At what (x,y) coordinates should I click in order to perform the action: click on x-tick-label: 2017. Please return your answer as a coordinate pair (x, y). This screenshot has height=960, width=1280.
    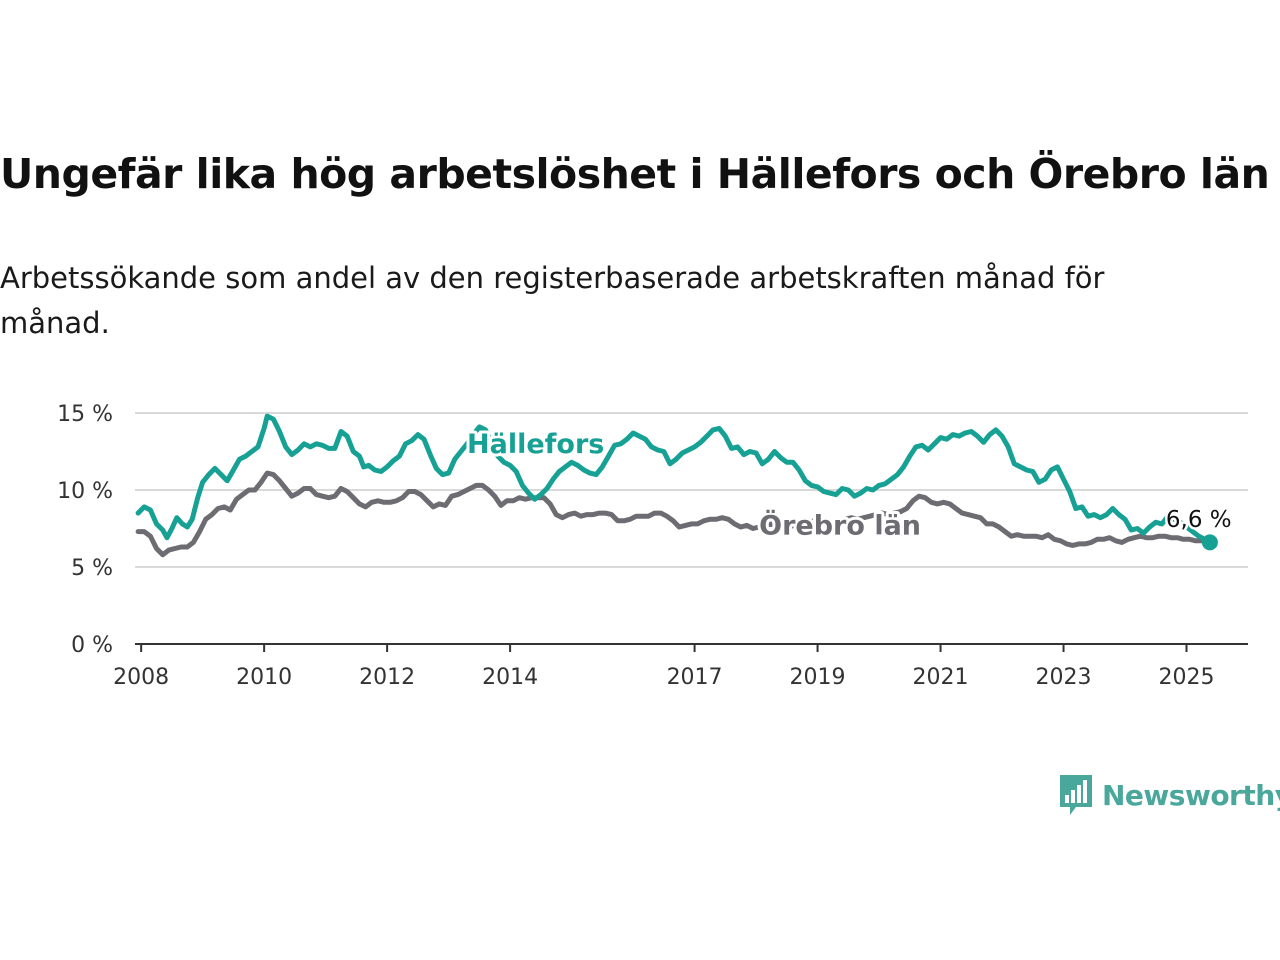
    Looking at the image, I should click on (695, 677).